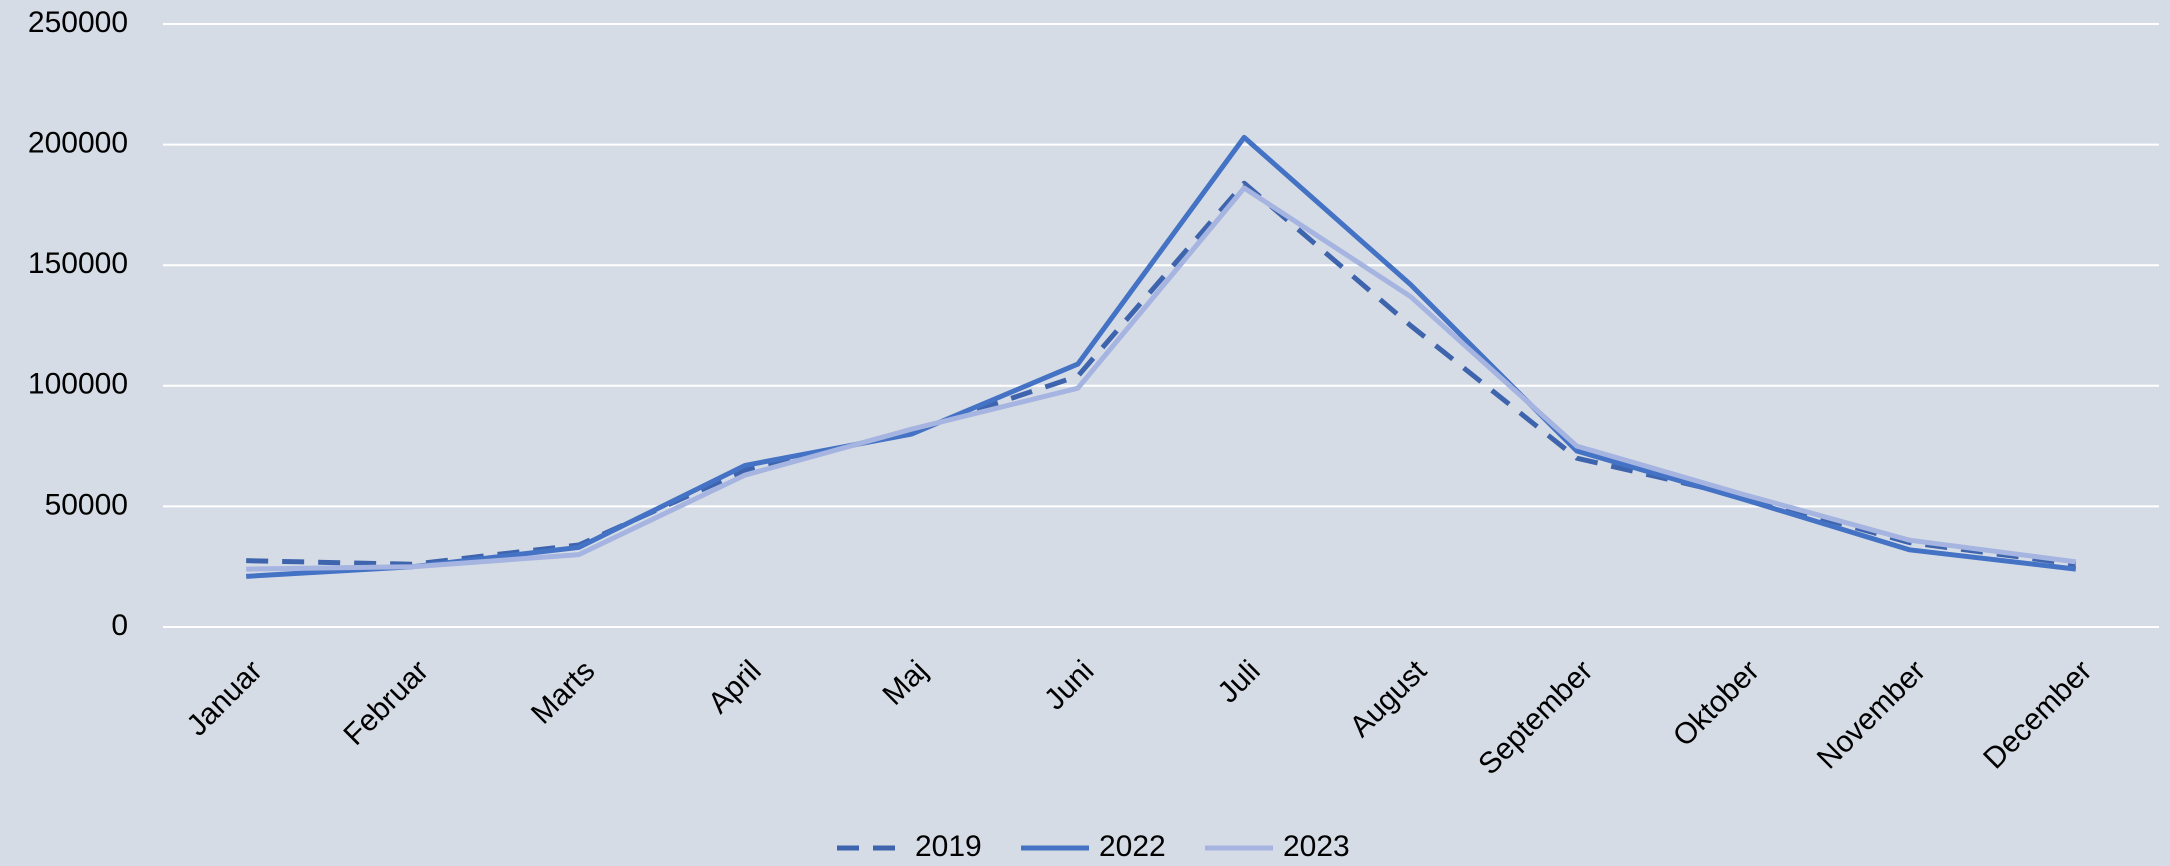  Describe the element at coordinates (225, 698) in the screenshot. I see `x-tick-label: Januar` at that location.